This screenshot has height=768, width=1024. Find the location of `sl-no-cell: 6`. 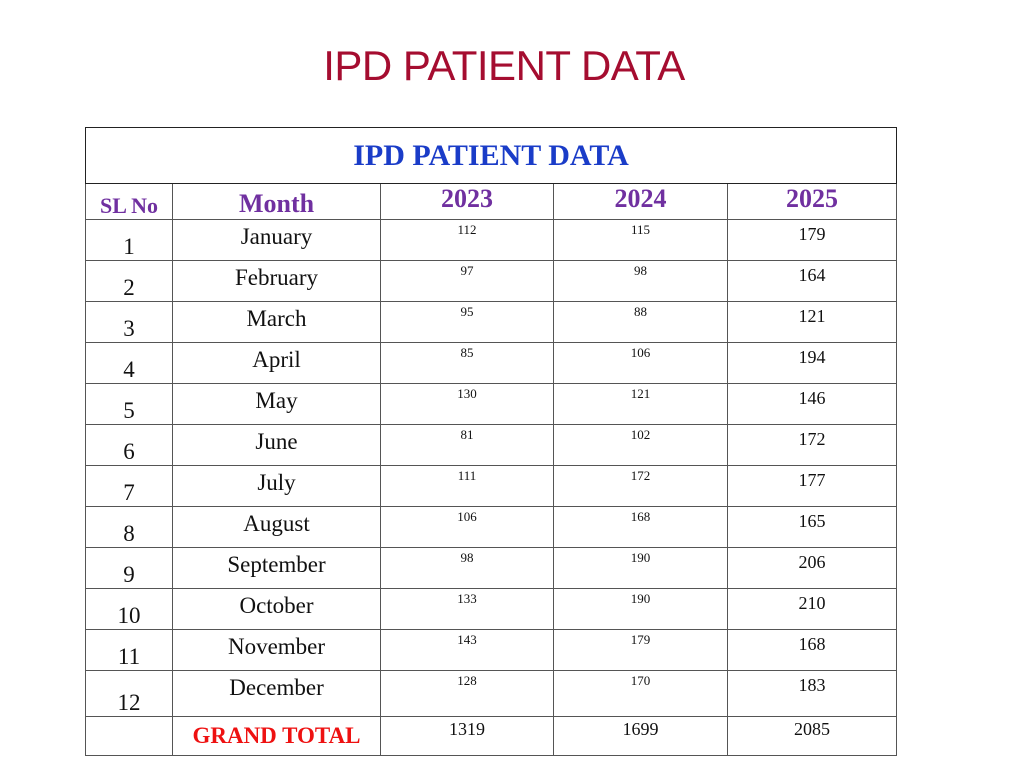

sl-no-cell: 6 is located at coordinates (129, 445).